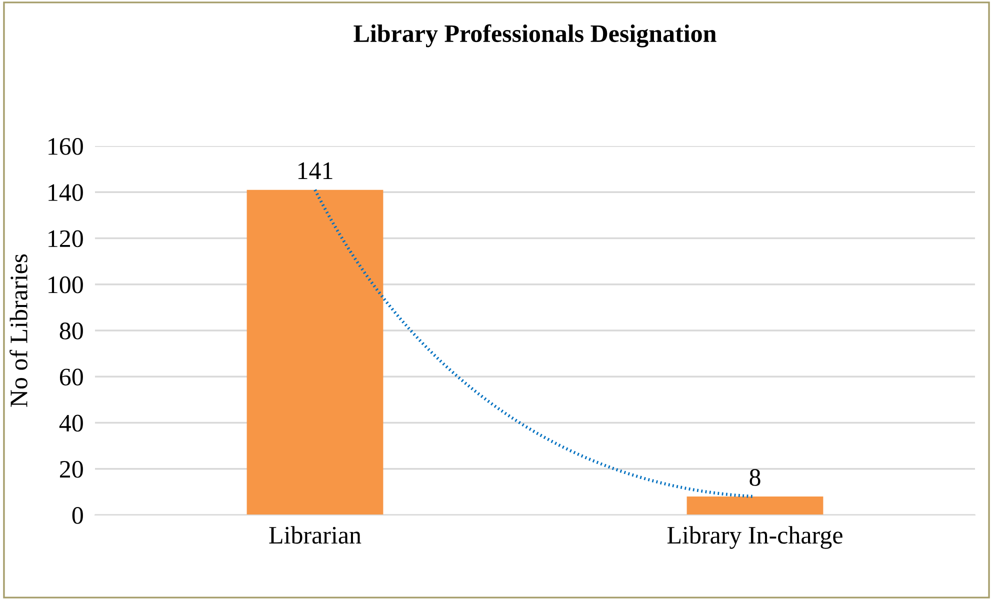 The image size is (993, 600). I want to click on y-axis-title: No of Libraries, so click(19, 330).